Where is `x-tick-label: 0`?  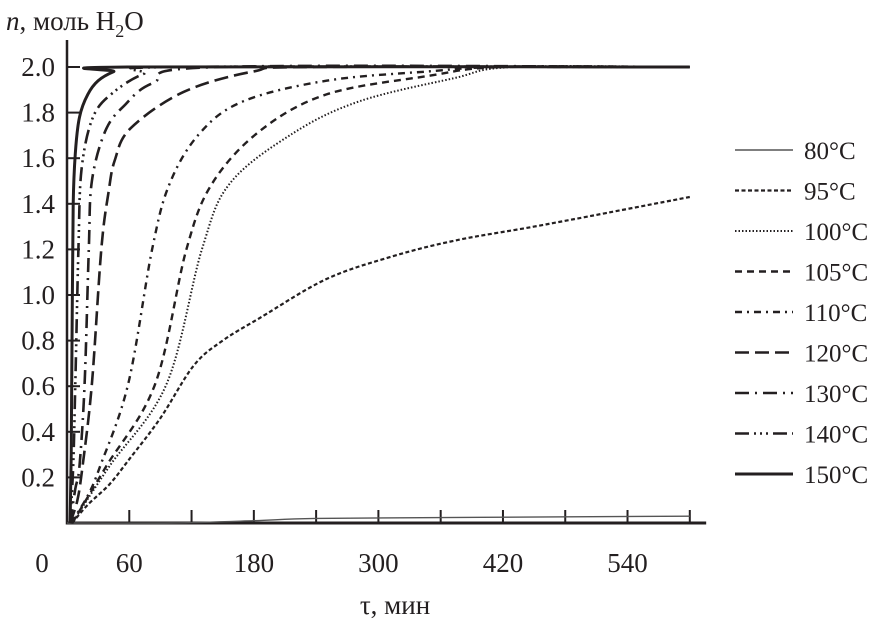
x-tick-label: 0 is located at coordinates (42, 563).